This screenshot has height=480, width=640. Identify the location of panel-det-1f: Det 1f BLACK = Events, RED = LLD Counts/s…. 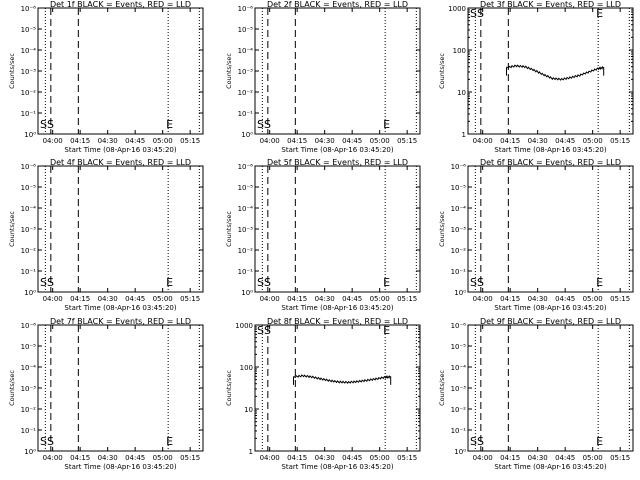
(106, 77).